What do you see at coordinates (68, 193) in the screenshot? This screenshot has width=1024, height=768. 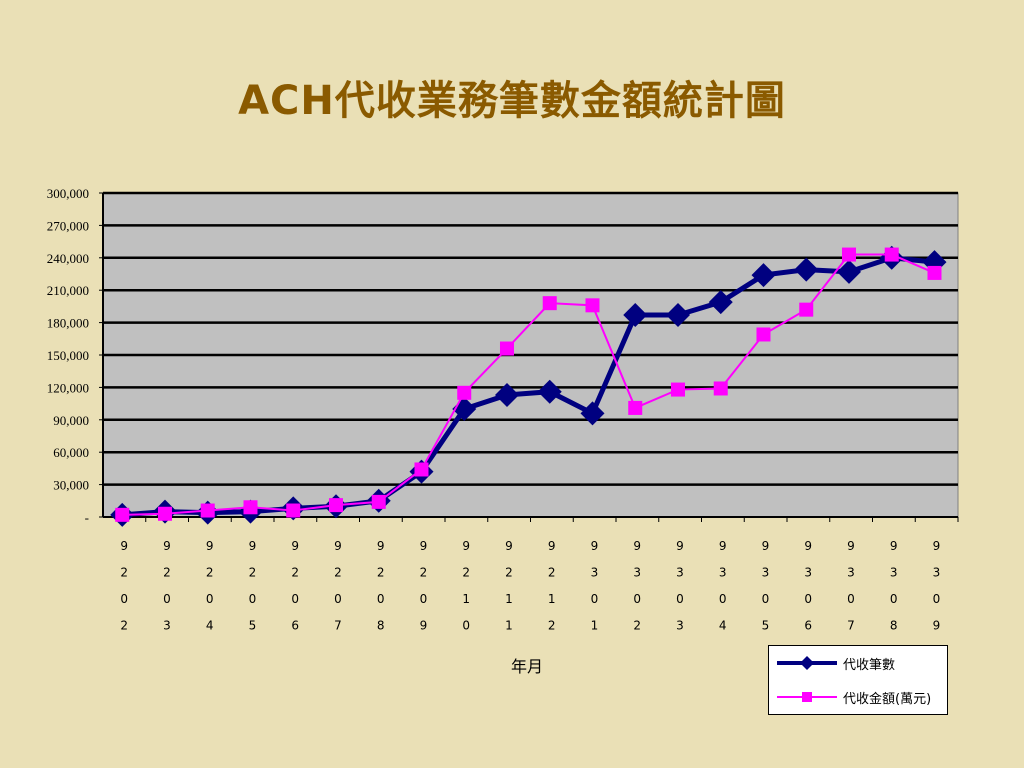 I see `y-tick-label: 300,000` at bounding box center [68, 193].